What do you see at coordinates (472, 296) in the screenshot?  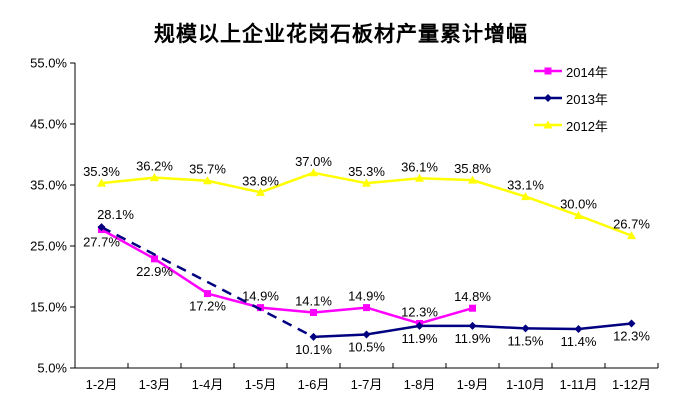 I see `data-label: 14.8%` at bounding box center [472, 296].